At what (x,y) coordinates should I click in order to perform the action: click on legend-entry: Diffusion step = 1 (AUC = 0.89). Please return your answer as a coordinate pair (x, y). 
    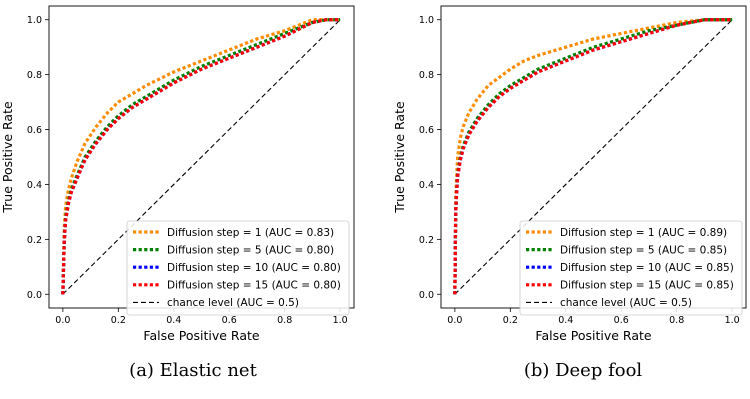
    Looking at the image, I should click on (643, 233).